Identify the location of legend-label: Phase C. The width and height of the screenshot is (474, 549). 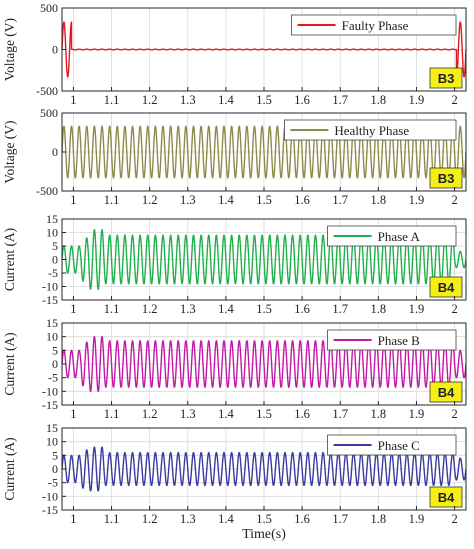
(399, 445).